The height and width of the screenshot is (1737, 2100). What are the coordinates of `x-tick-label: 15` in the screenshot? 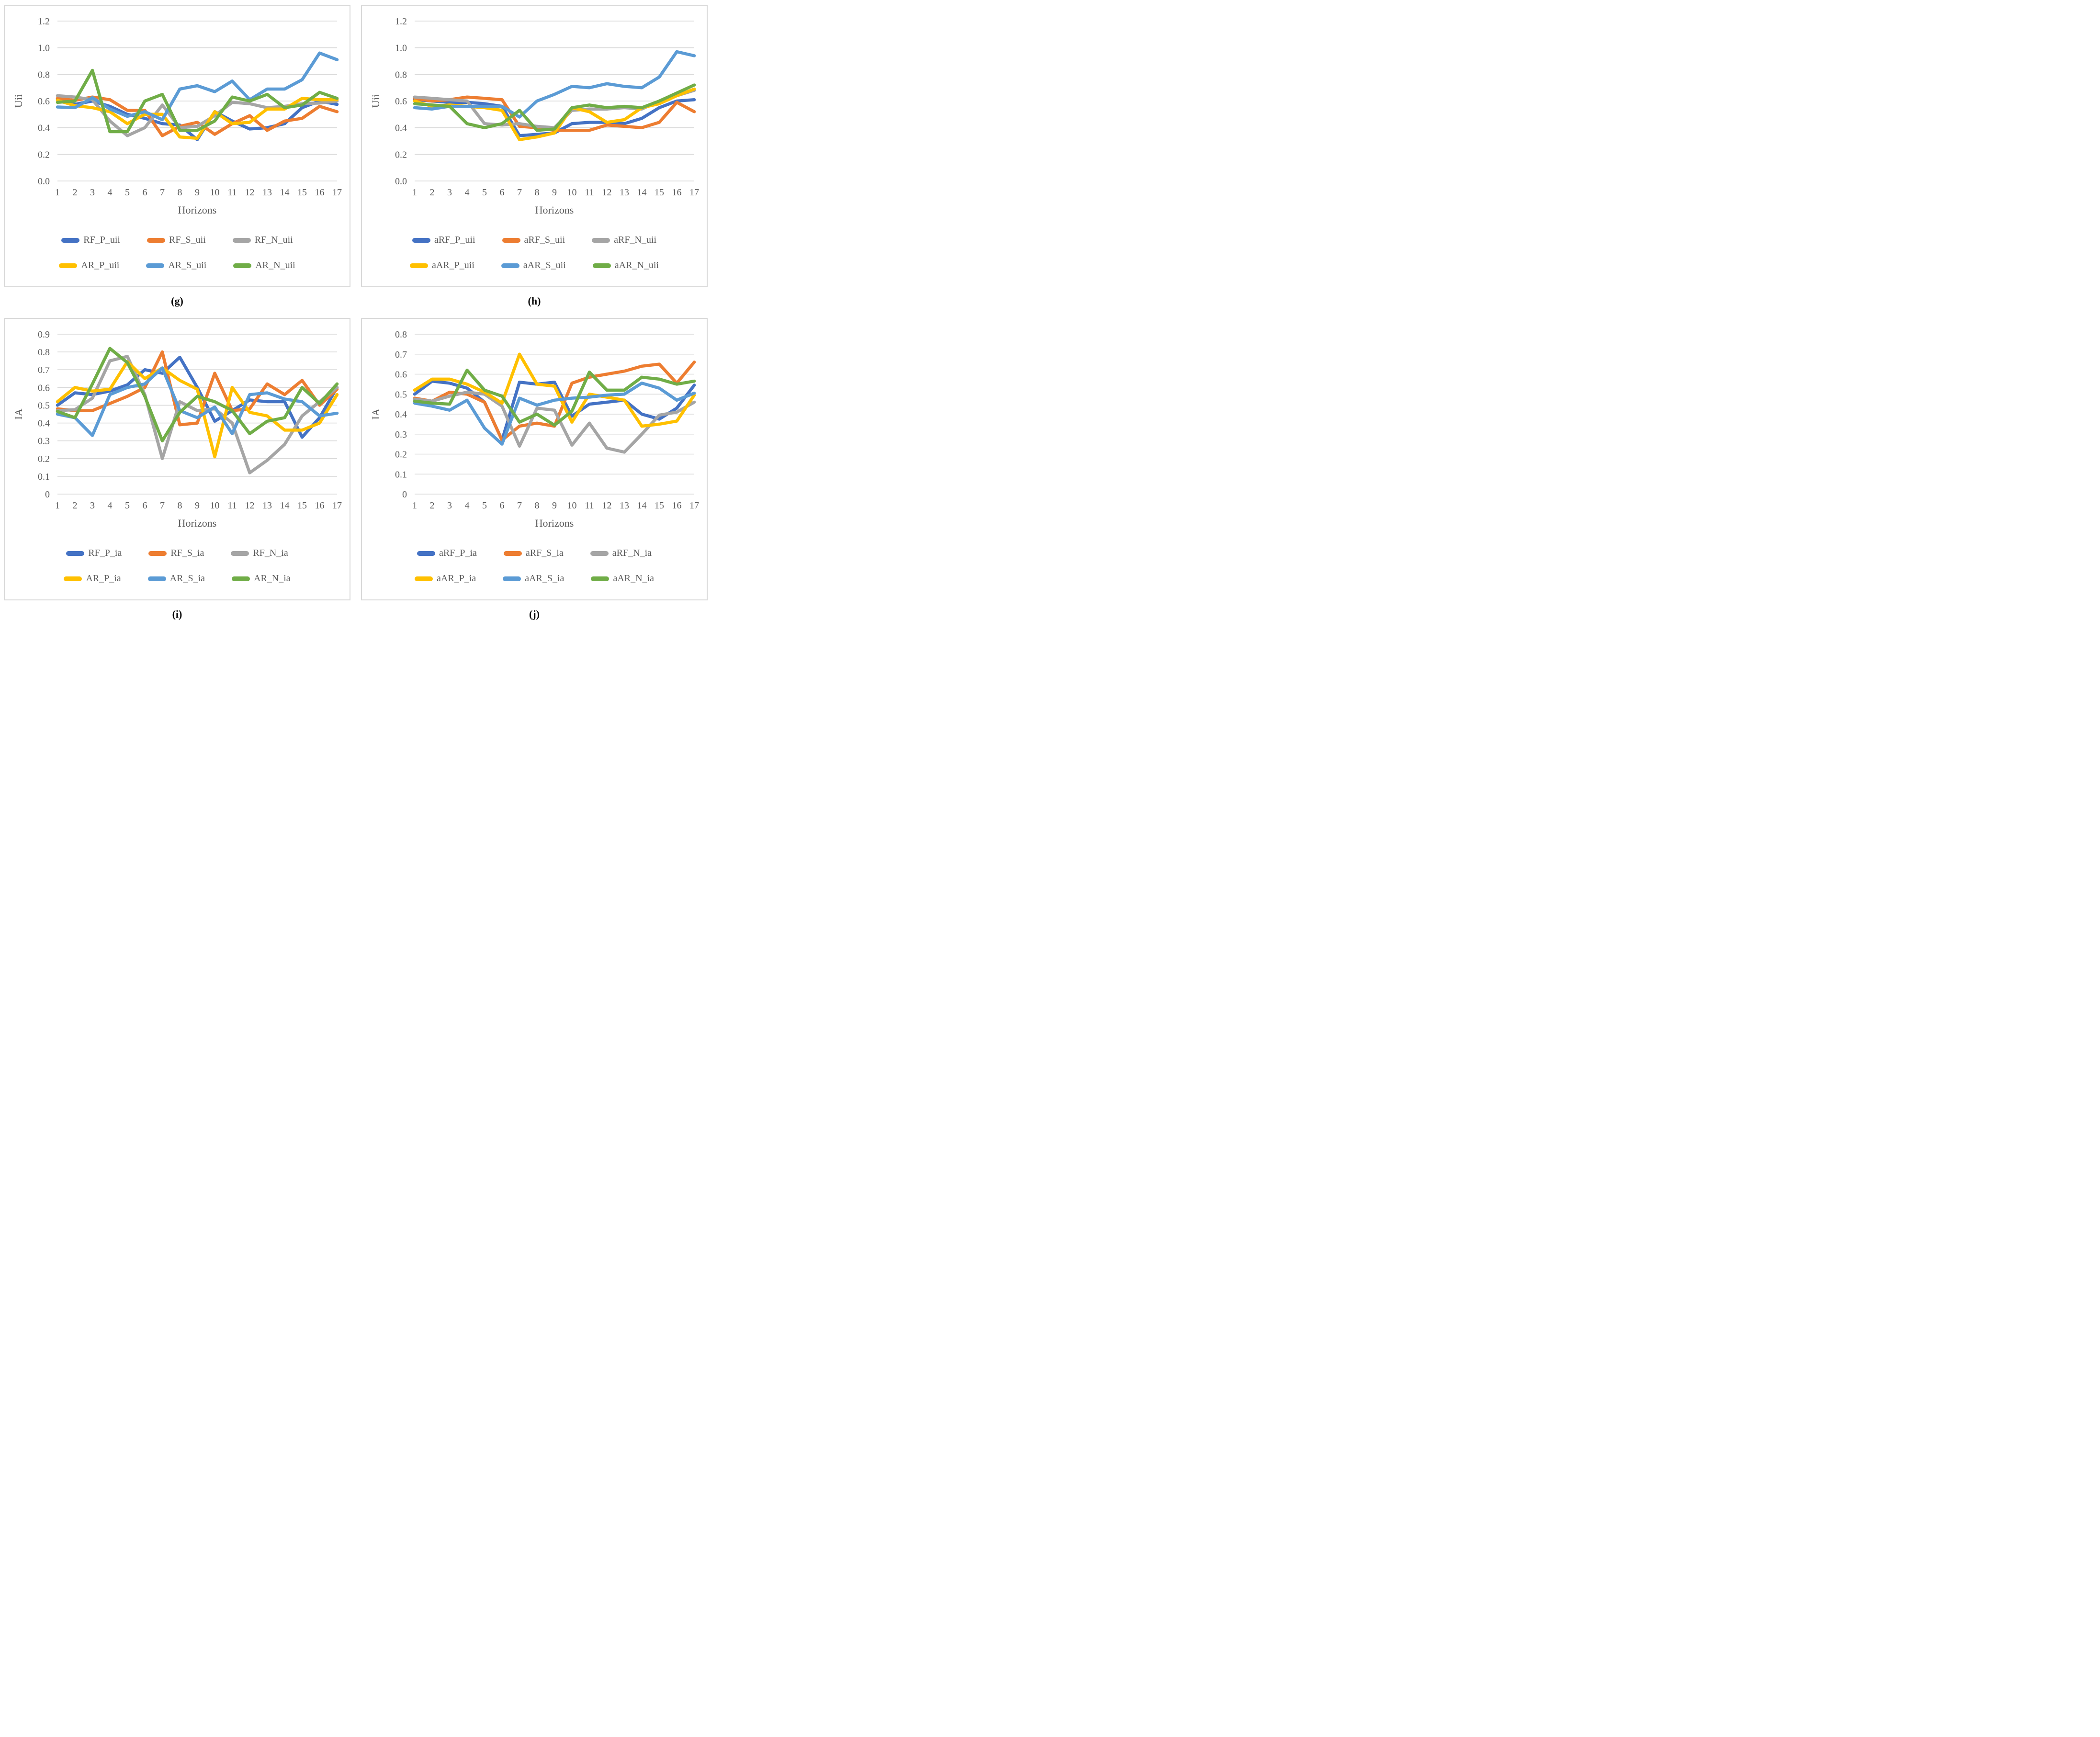 It's located at (659, 505).